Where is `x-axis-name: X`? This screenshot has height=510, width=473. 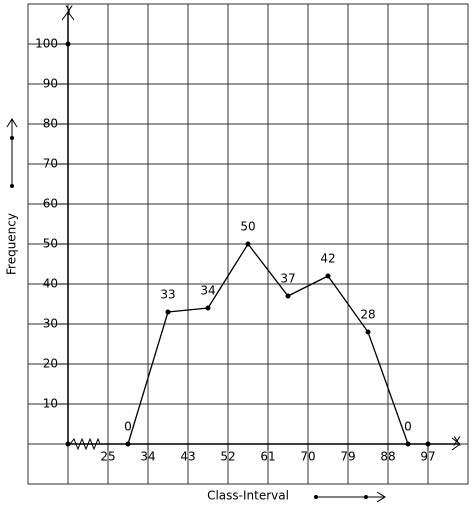
x-axis-name: X is located at coordinates (457, 442).